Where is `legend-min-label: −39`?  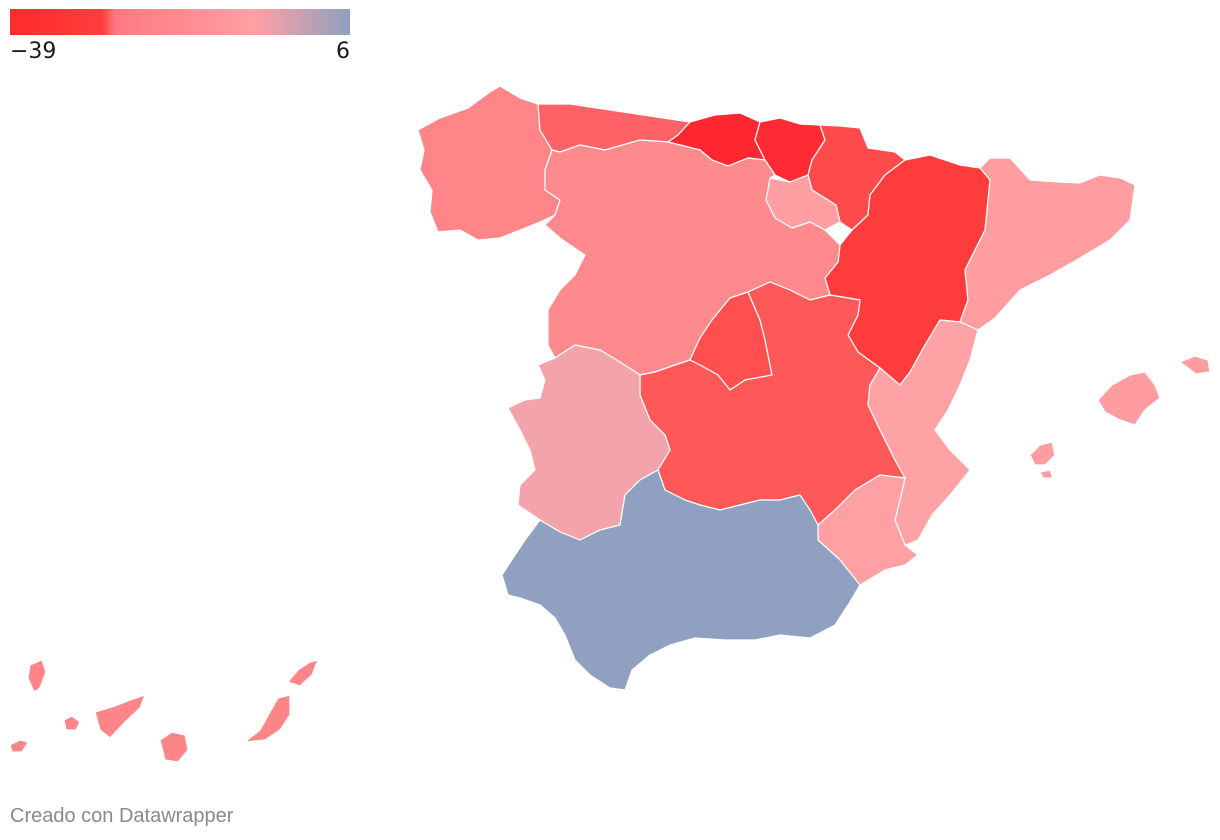 legend-min-label: −39 is located at coordinates (33, 51).